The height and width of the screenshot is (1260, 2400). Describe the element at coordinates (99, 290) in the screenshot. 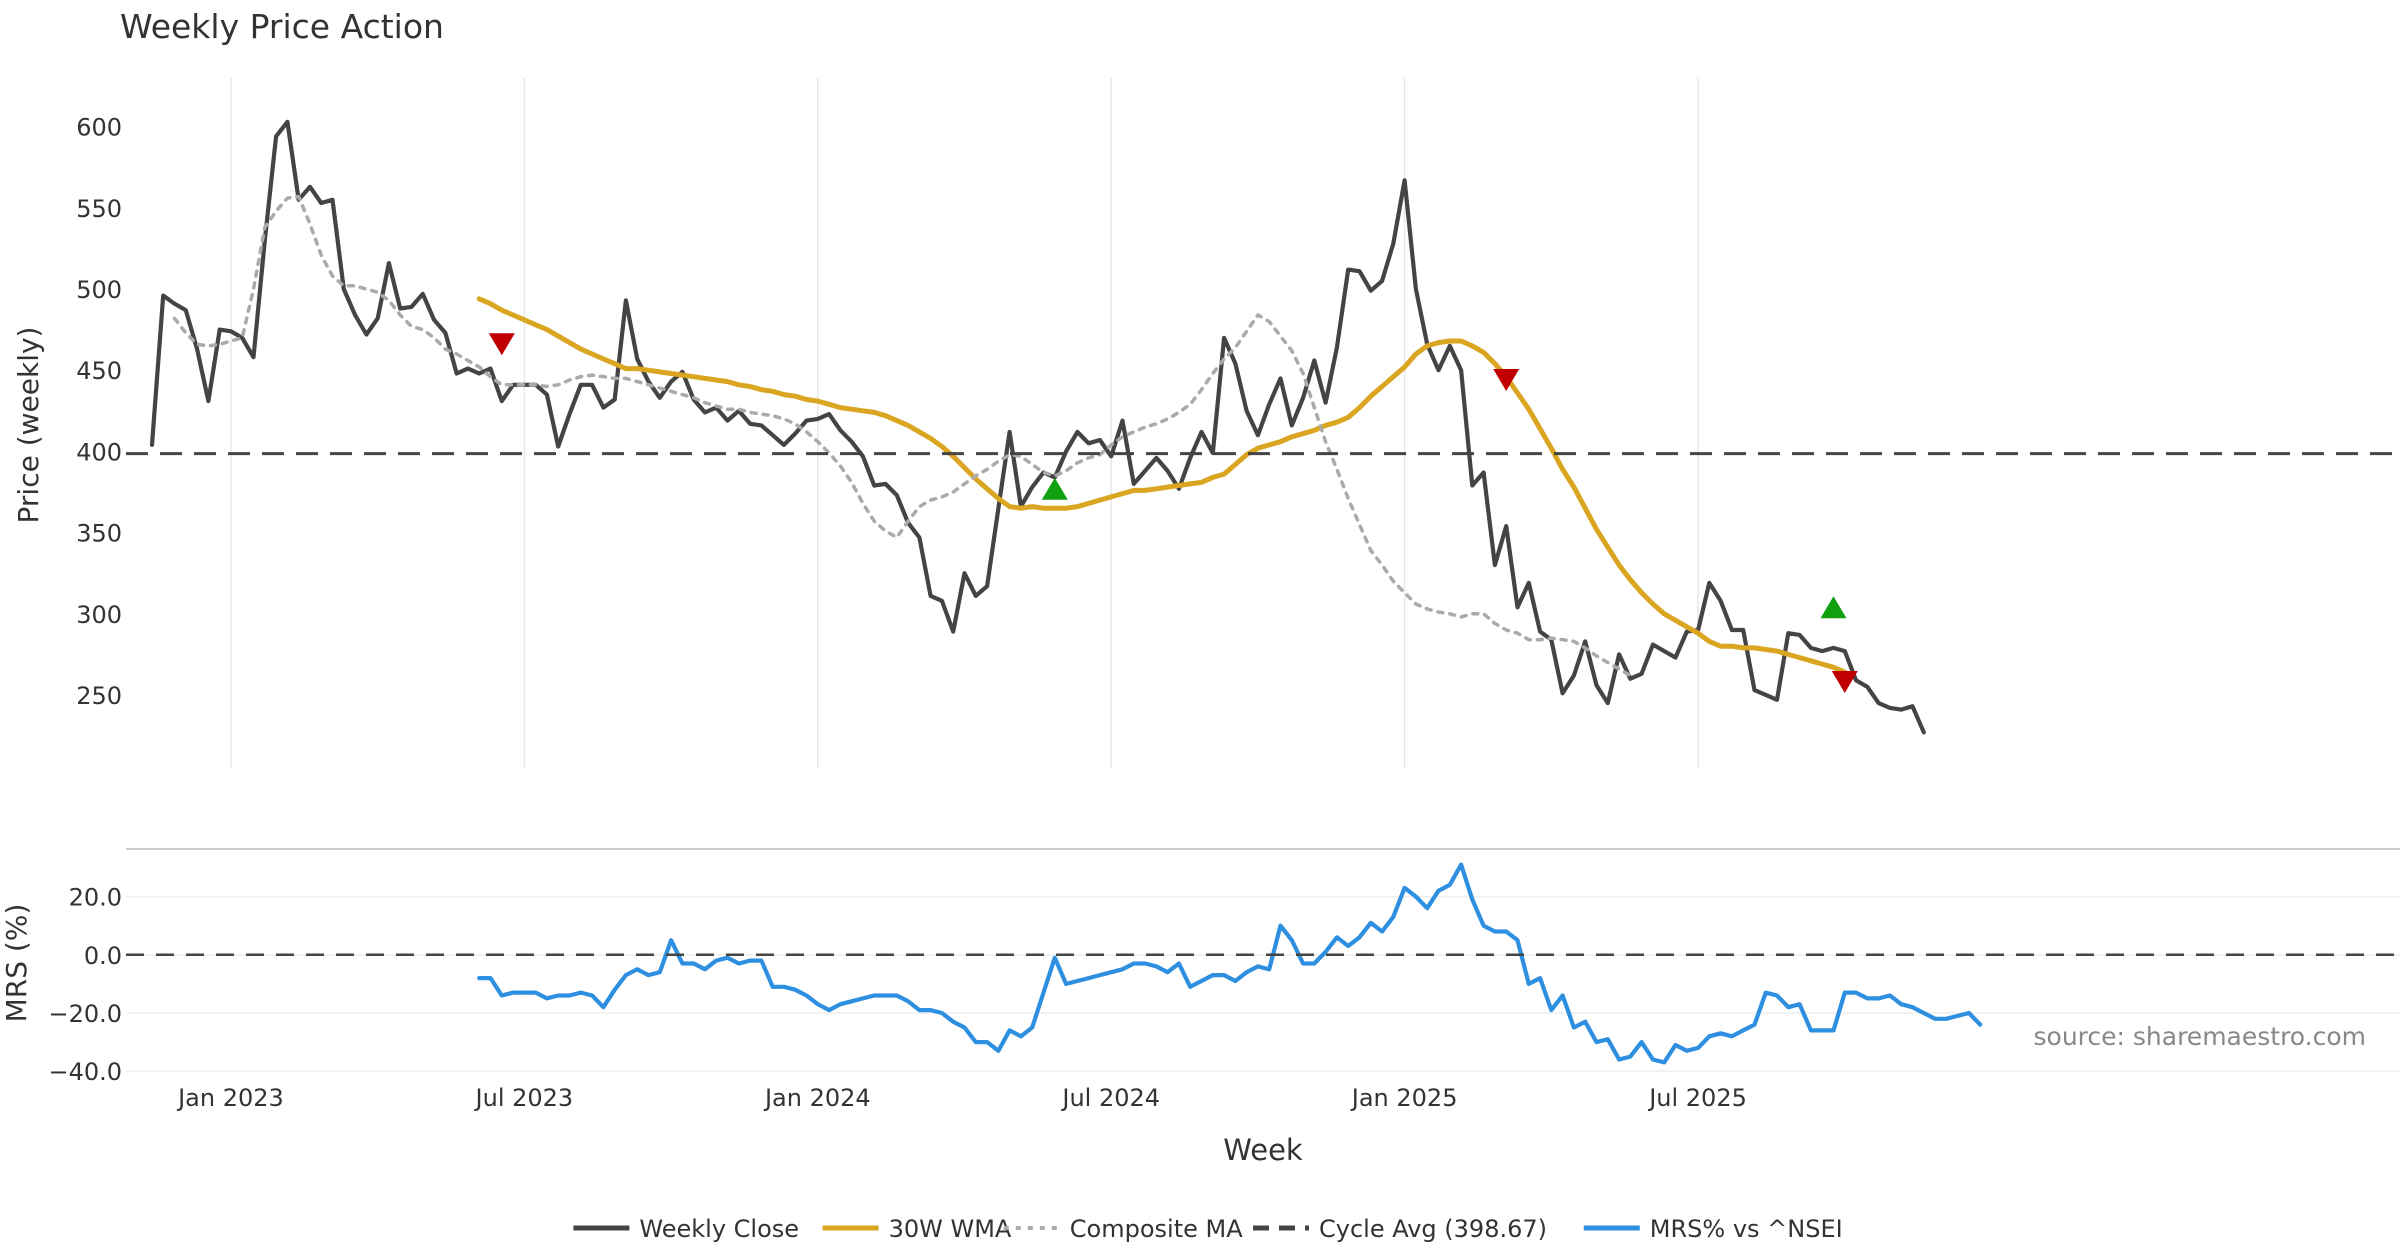

I see `price-y-tick-500: 500` at that location.